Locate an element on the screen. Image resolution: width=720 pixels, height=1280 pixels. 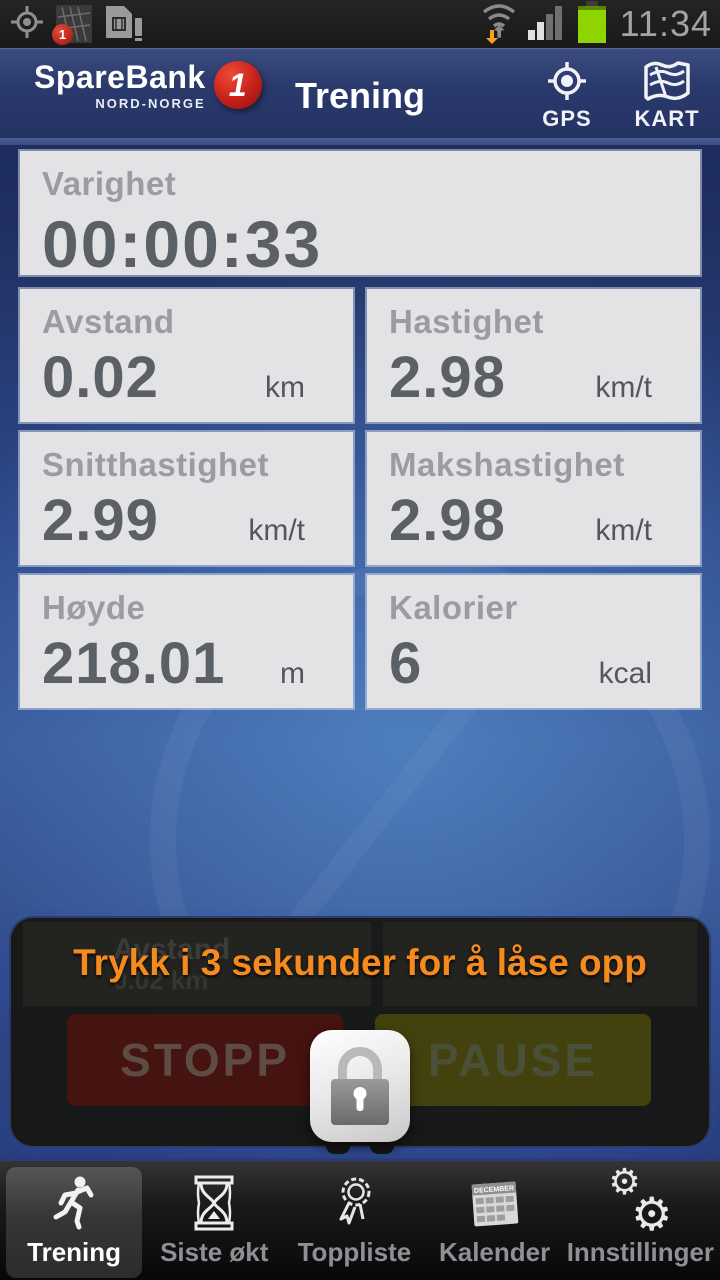
ghost-card is located at coordinates (539, 964).